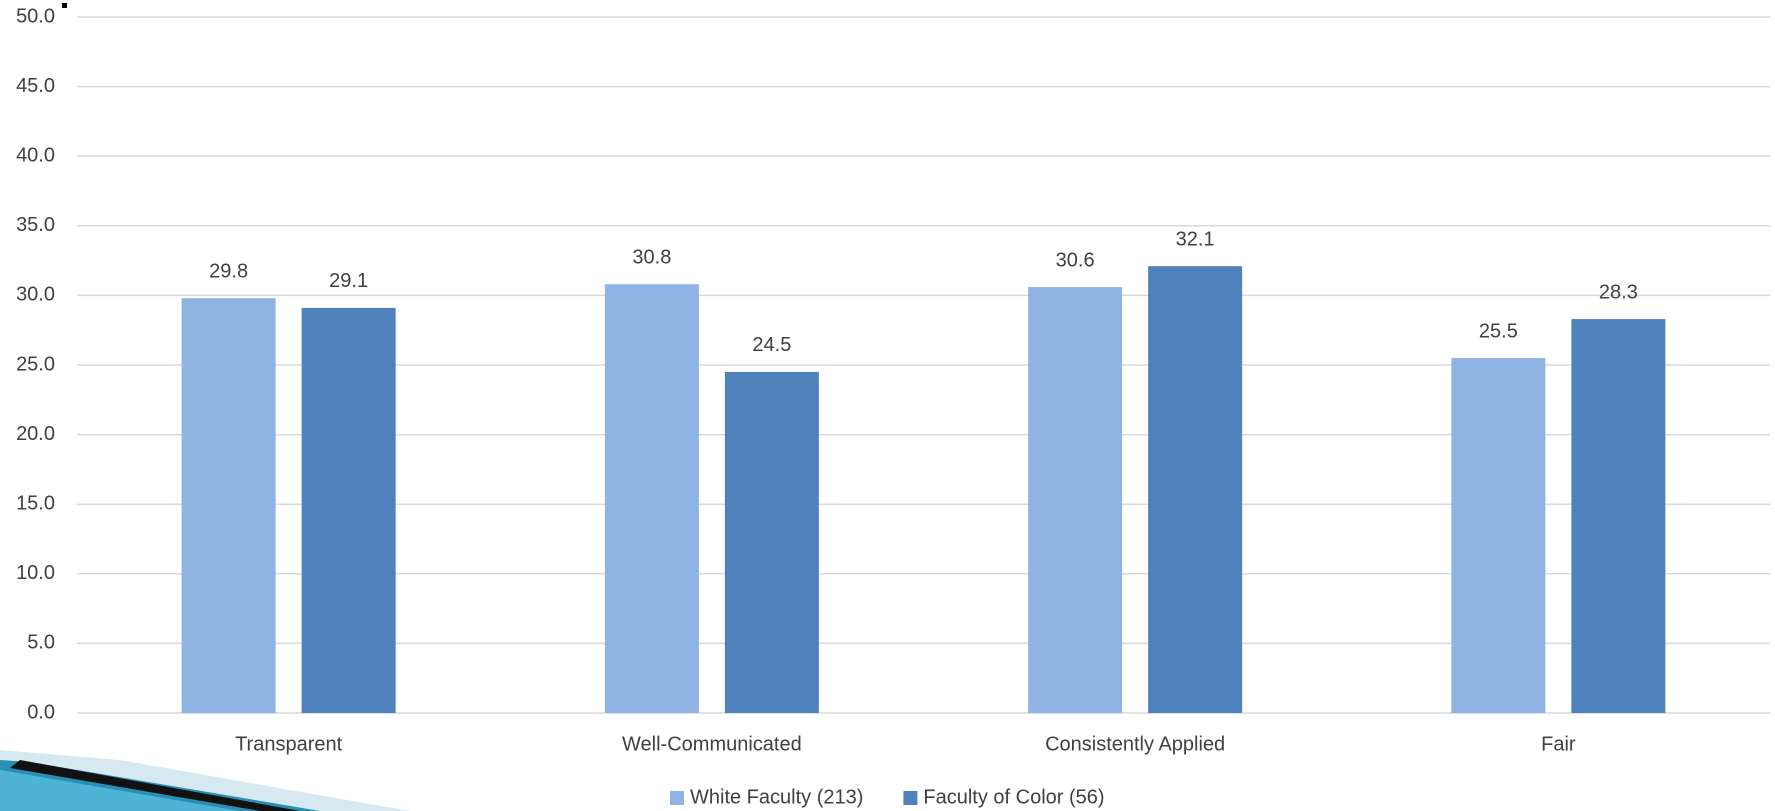  Describe the element at coordinates (35, 16) in the screenshot. I see `y-tick-label: 50.0` at that location.